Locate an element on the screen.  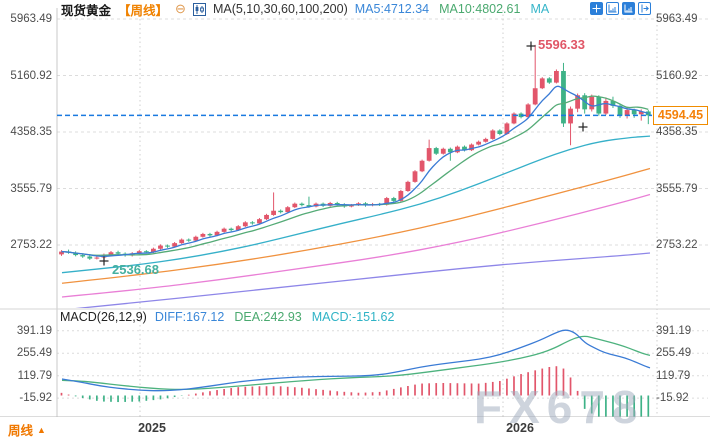
y-axis-label-left: -15.92 is located at coordinates (35, 398).